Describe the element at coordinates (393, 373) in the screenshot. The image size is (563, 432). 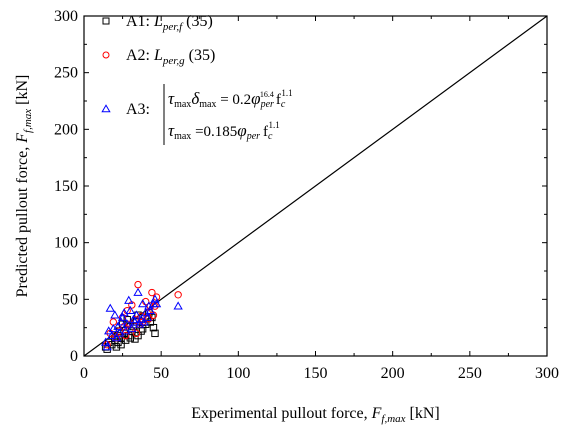
I see `x-tick-label: 200` at that location.